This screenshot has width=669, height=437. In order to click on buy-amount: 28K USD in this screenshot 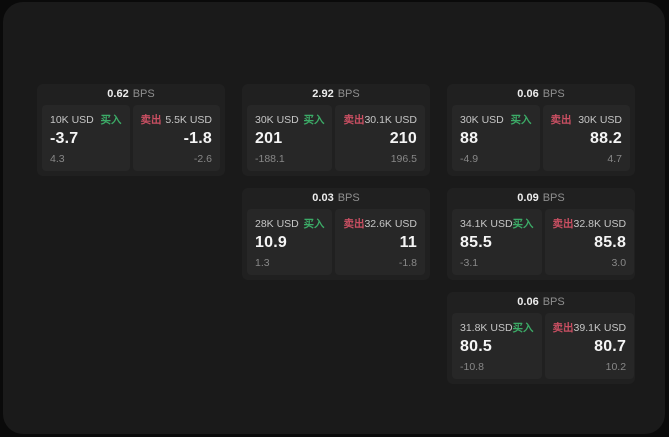, I will do `click(277, 224)`.